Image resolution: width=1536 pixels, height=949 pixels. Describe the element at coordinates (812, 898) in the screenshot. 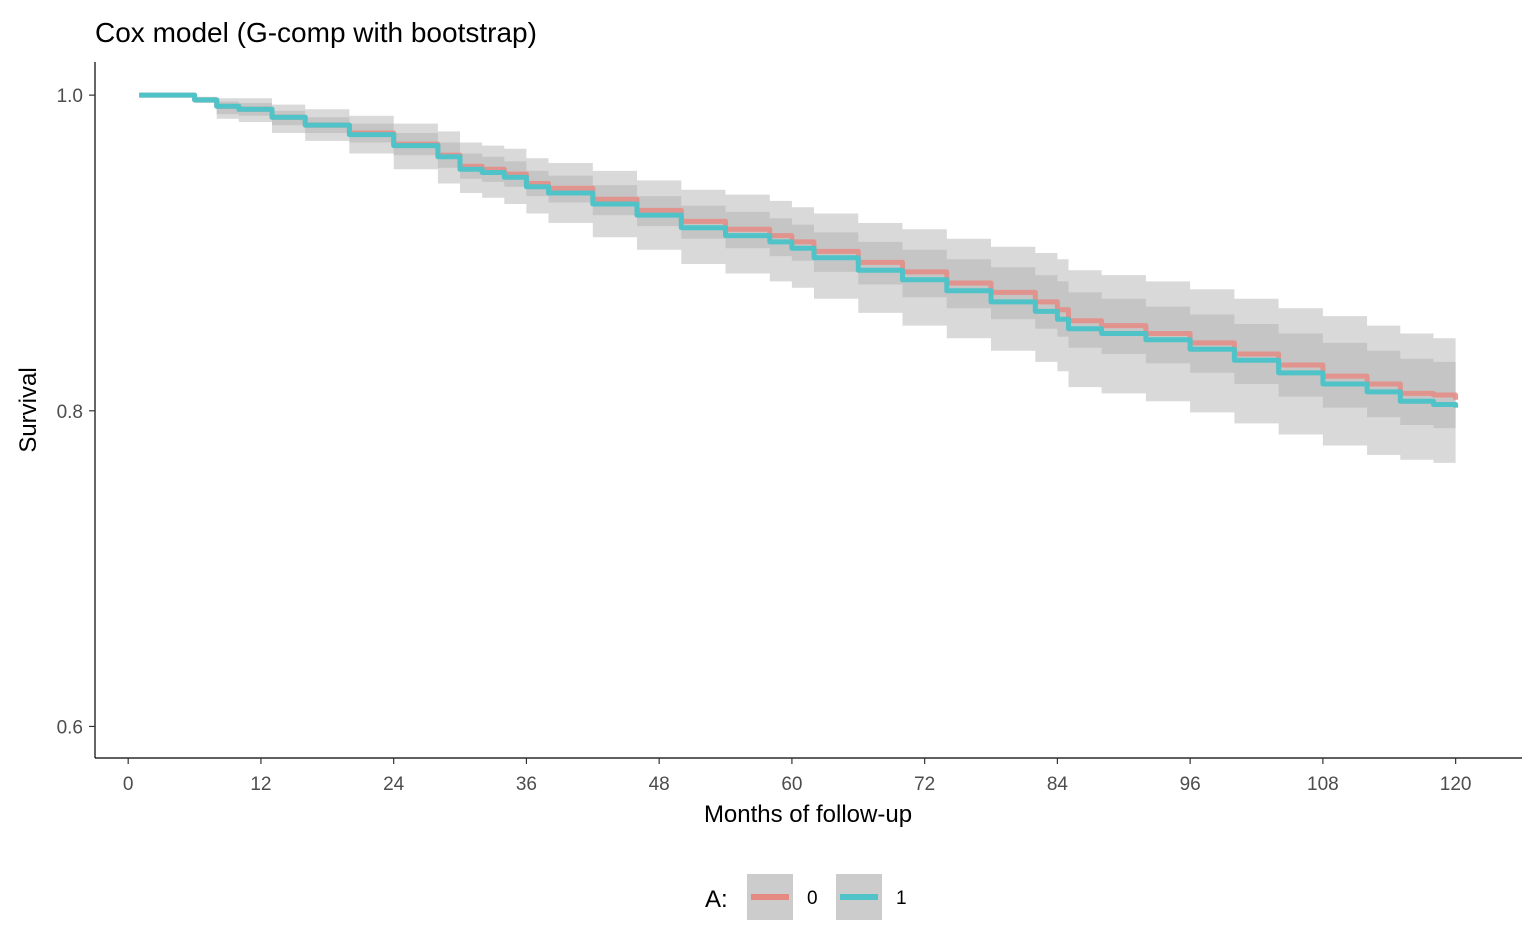

I see `legend-label-0: 0` at that location.